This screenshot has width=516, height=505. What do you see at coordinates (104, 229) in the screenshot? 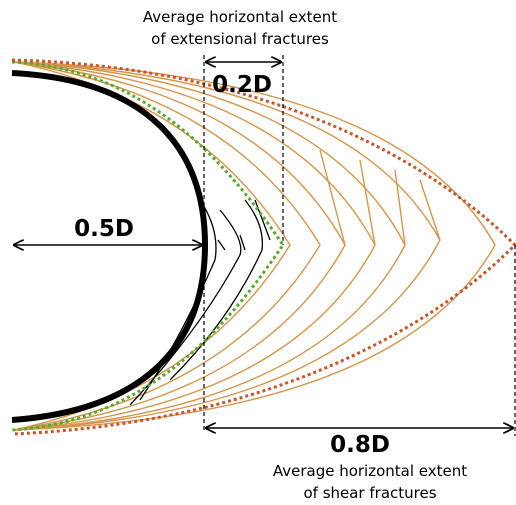
I see `dimension-label: 0.5D` at bounding box center [104, 229].